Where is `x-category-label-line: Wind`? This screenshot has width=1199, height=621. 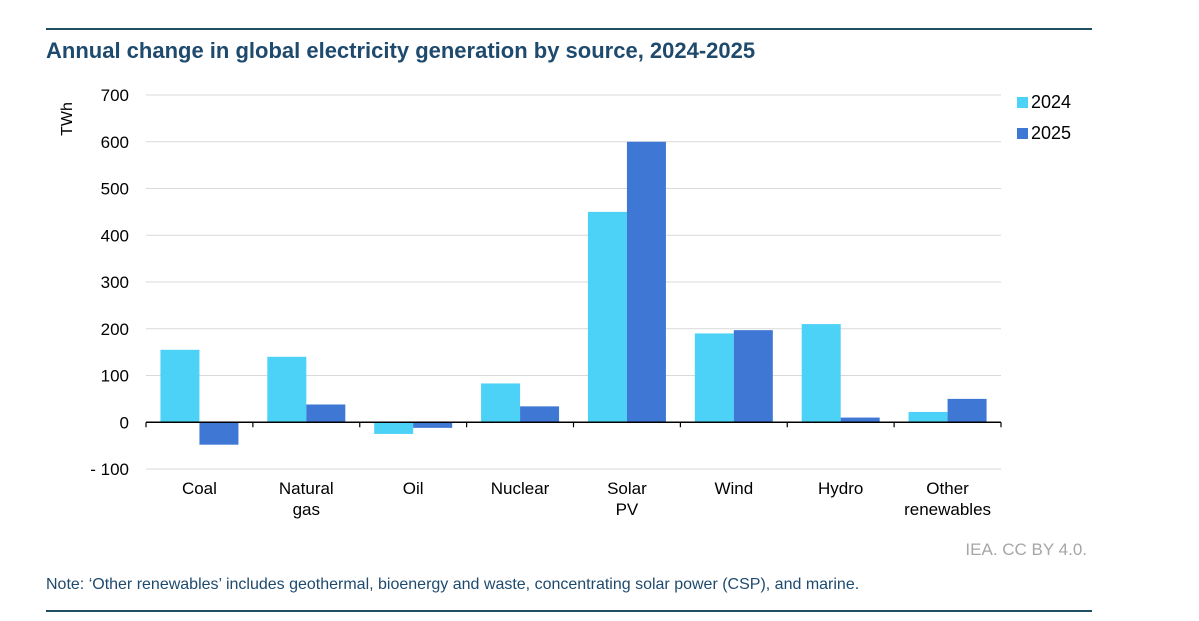
x-category-label-line: Wind is located at coordinates (733, 488).